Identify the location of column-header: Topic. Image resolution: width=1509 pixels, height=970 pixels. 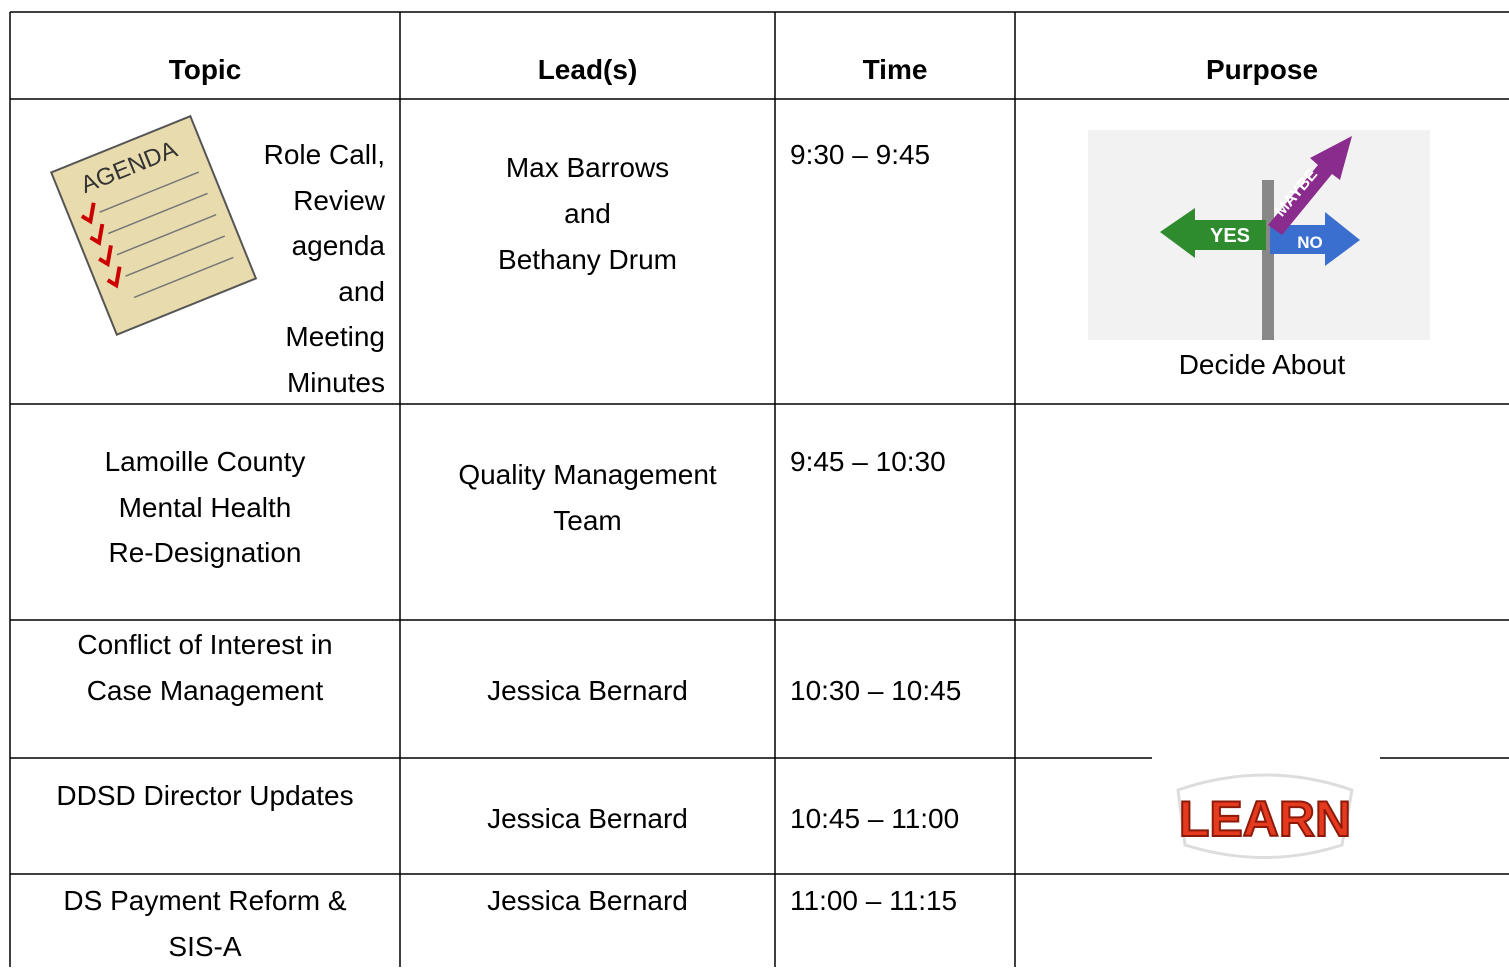
(205, 69).